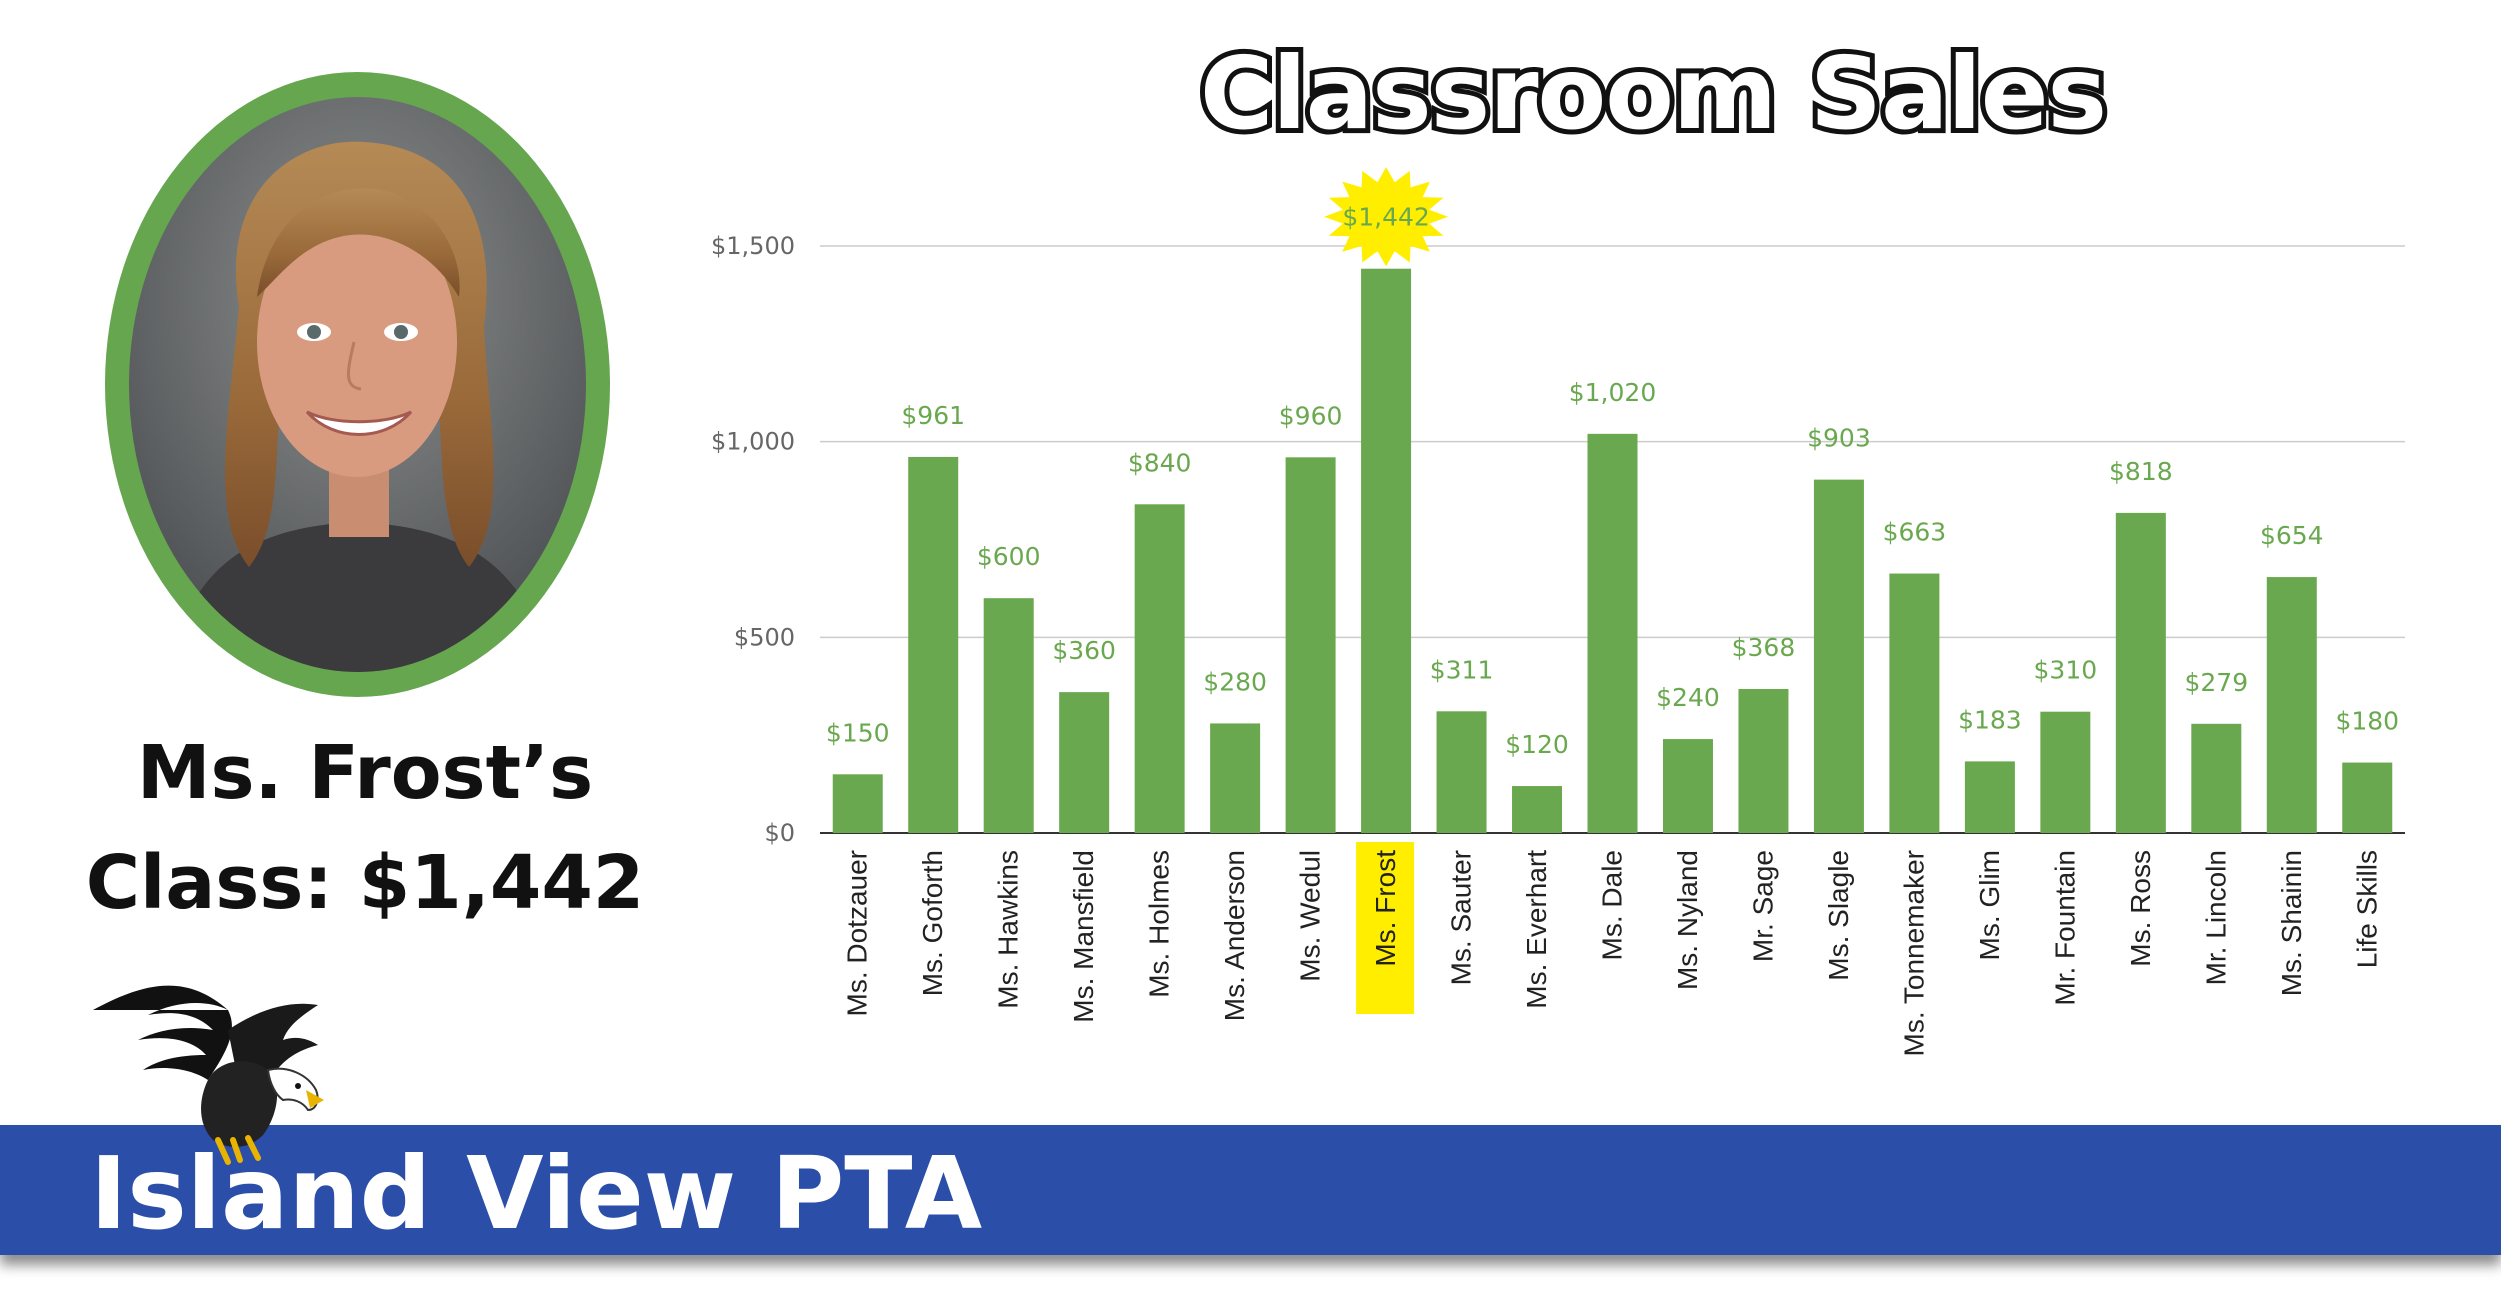 The height and width of the screenshot is (1313, 2501). What do you see at coordinates (857, 933) in the screenshot?
I see `x-tick-label: Ms. Dotzauer` at bounding box center [857, 933].